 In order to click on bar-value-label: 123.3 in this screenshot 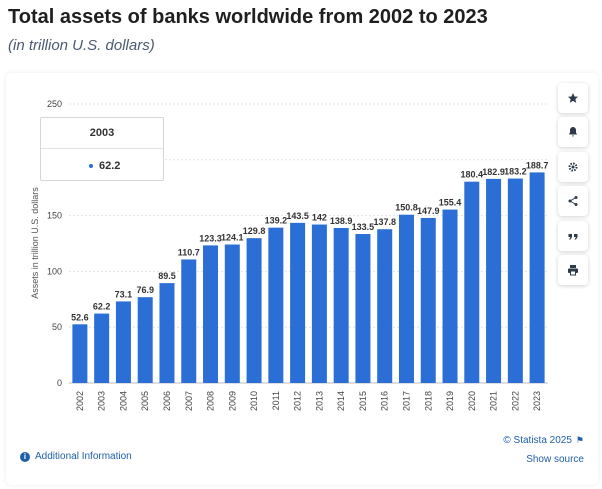, I will do `click(210, 238)`.